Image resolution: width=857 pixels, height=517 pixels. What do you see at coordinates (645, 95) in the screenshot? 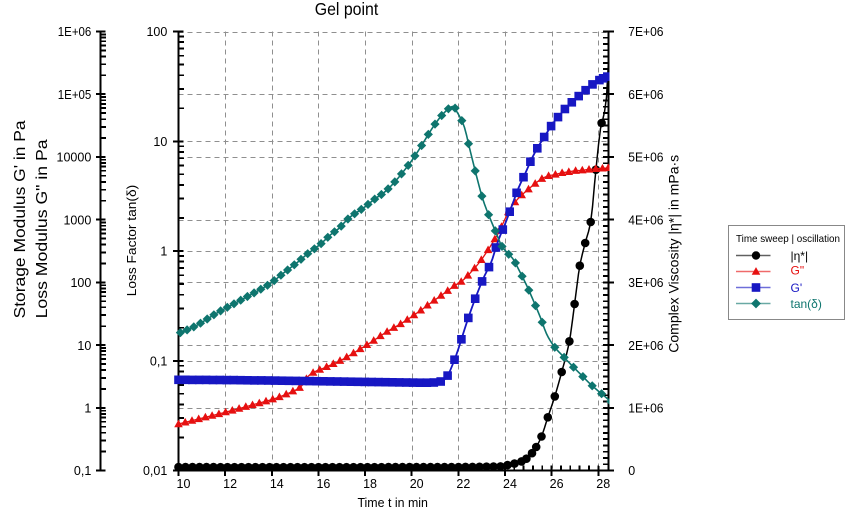
I see `svg-text: 6E+06` at bounding box center [645, 95].